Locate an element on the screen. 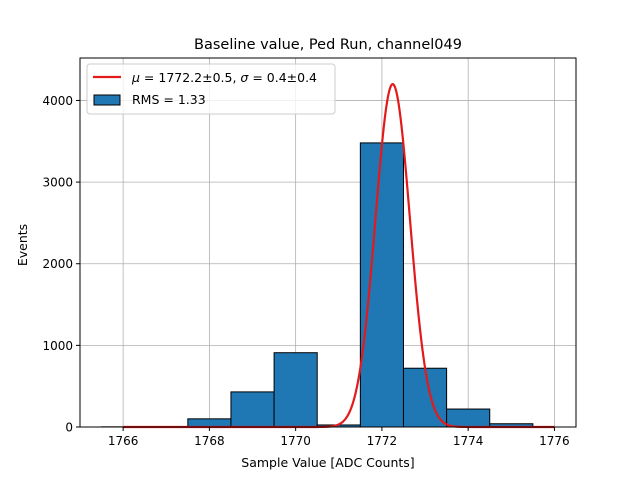 This screenshot has width=640, height=480. x-axis-label: Sample Value [ADC Counts] is located at coordinates (327, 462).